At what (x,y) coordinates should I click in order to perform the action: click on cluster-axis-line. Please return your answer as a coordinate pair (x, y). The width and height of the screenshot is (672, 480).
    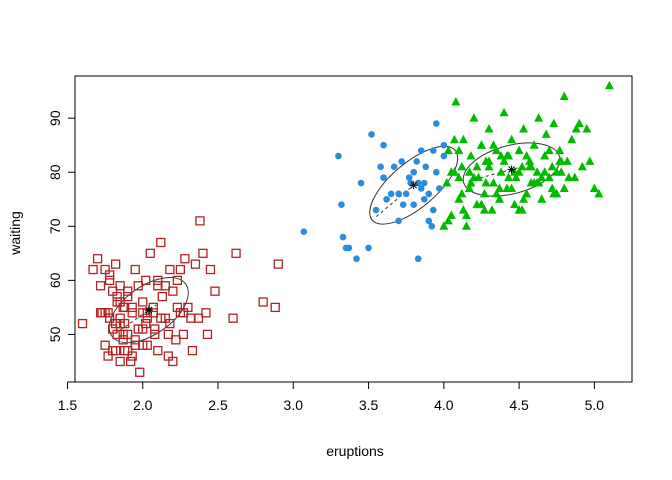
    Looking at the image, I should click on (136, 319).